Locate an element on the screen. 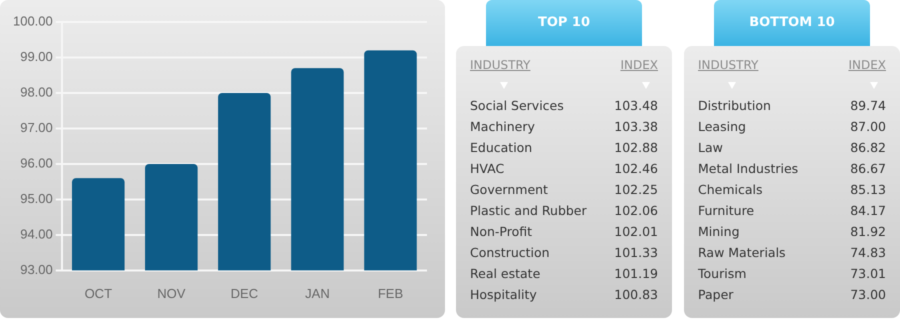 The image size is (900, 320). category-label: Tourism is located at coordinates (722, 273).